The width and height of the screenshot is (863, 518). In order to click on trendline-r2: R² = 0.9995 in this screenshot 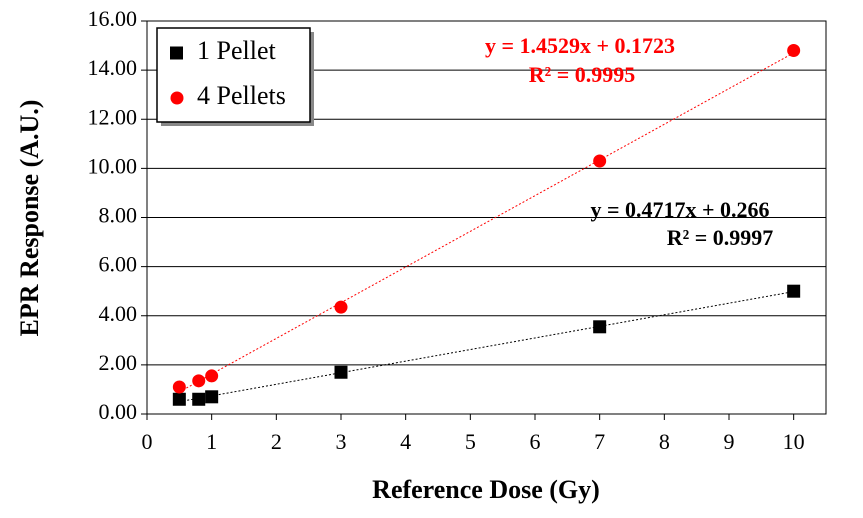, I will do `click(582, 74)`.